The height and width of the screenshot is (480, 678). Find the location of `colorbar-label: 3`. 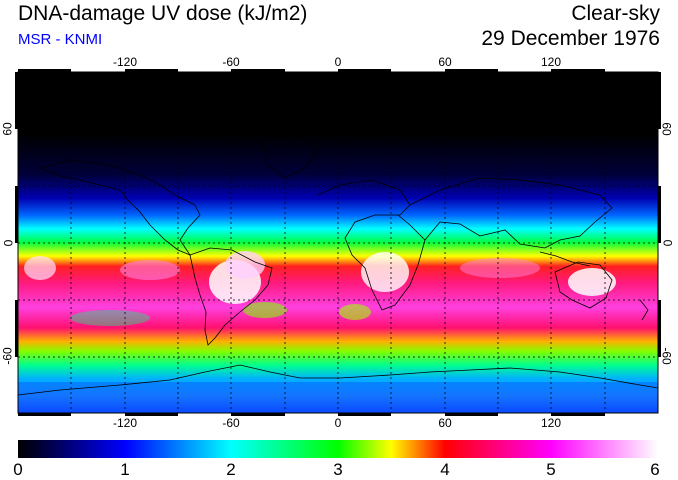

colorbar-label: 3 is located at coordinates (338, 469).